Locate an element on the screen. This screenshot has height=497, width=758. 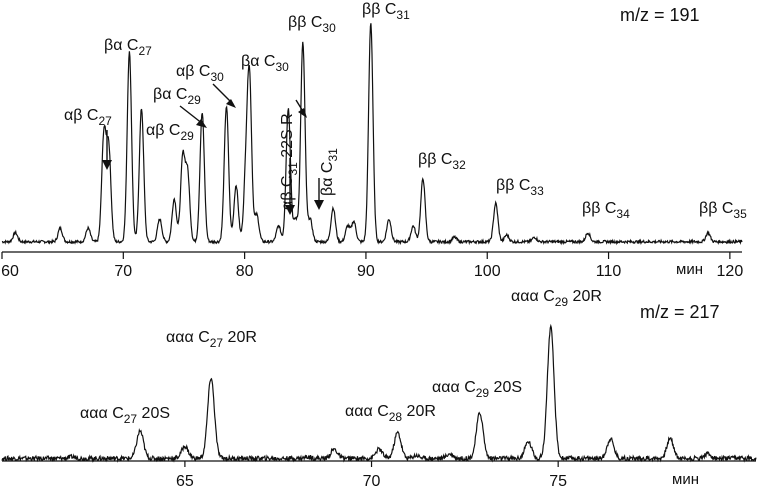
x-tick-label: 100 is located at coordinates (487, 271).